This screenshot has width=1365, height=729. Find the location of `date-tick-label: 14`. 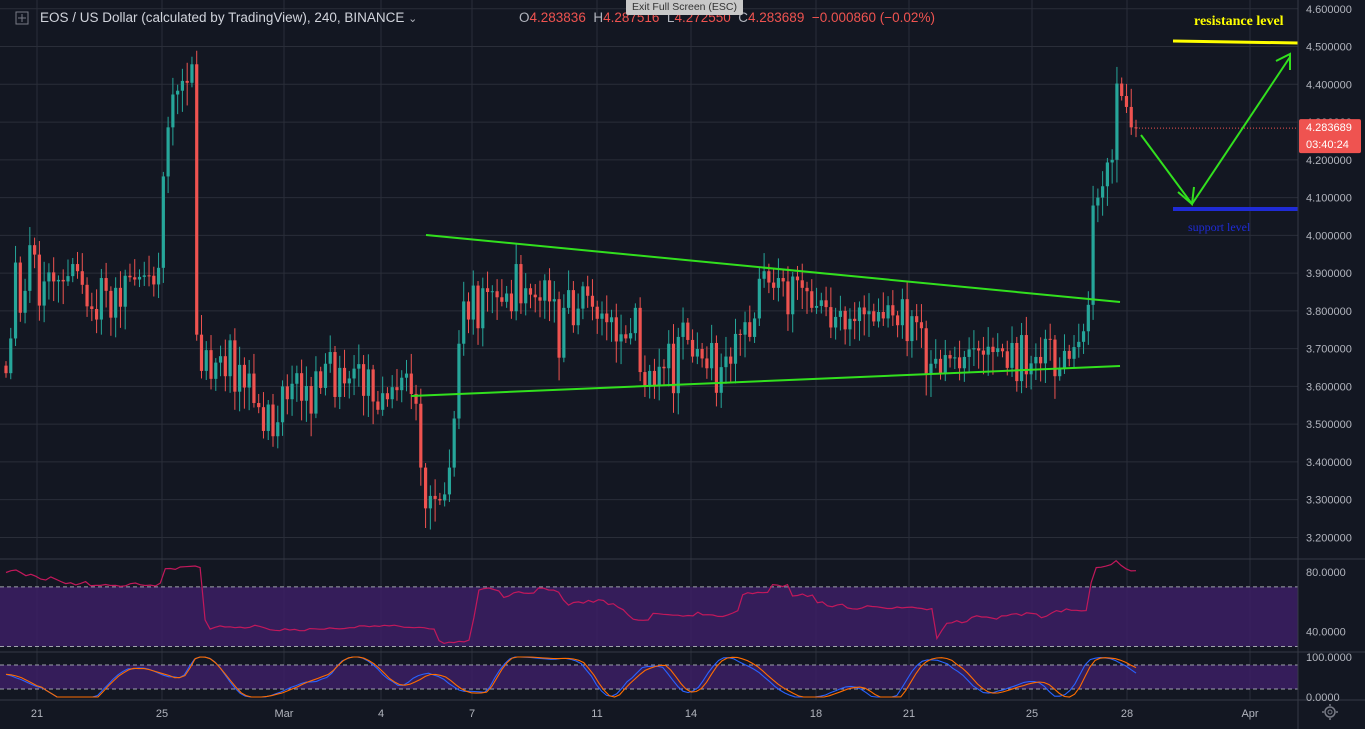

date-tick-label: 14 is located at coordinates (691, 714).